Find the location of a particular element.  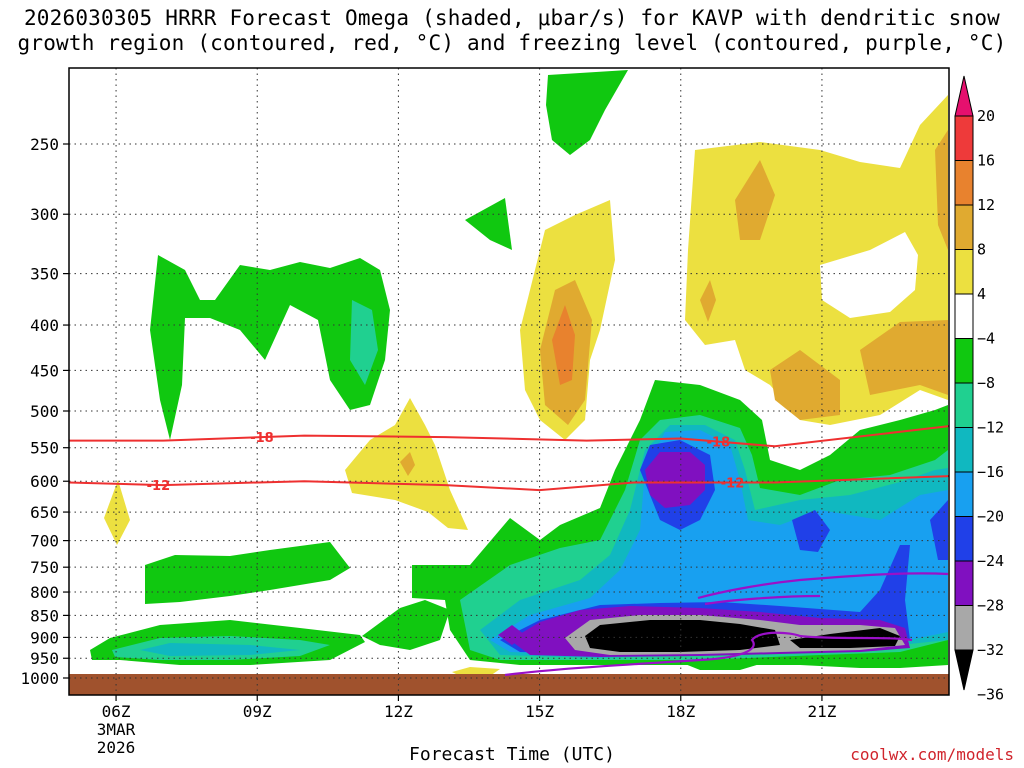

colorbar: 20 16 12 8 4 −4 −8 −12 −16 −20 −24 −28 −32 −36 is located at coordinates (979, 389).